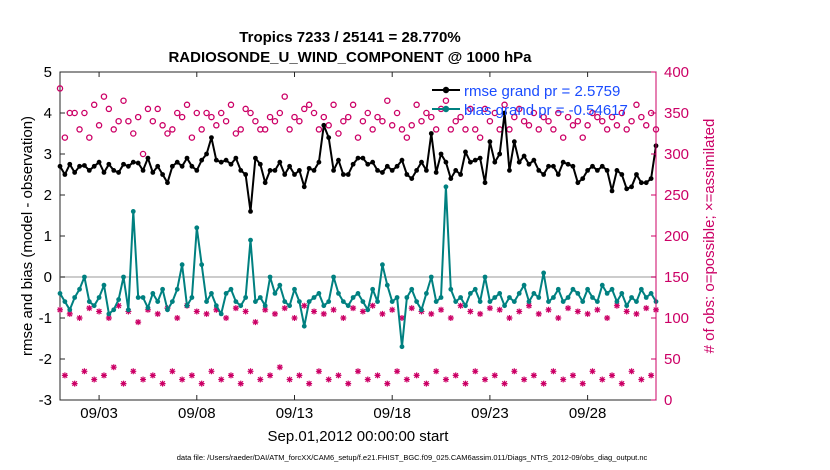 This screenshot has width=830, height=470. Describe the element at coordinates (359, 436) in the screenshot. I see `x-axis-label: Sep.01,2012 00:00:00 start` at that location.